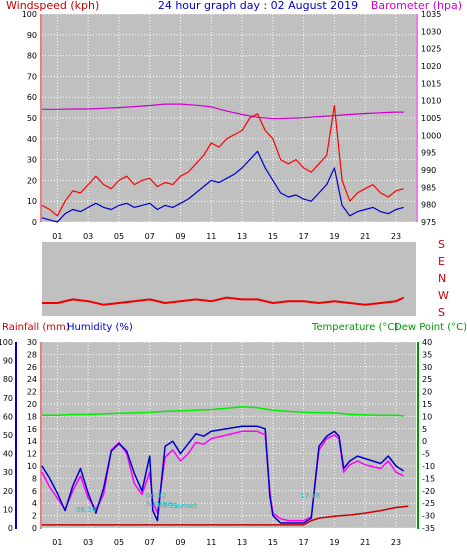 The width and height of the screenshot is (467, 555). Describe the element at coordinates (428, 516) in the screenshot. I see `temperature-tick: -30` at that location.